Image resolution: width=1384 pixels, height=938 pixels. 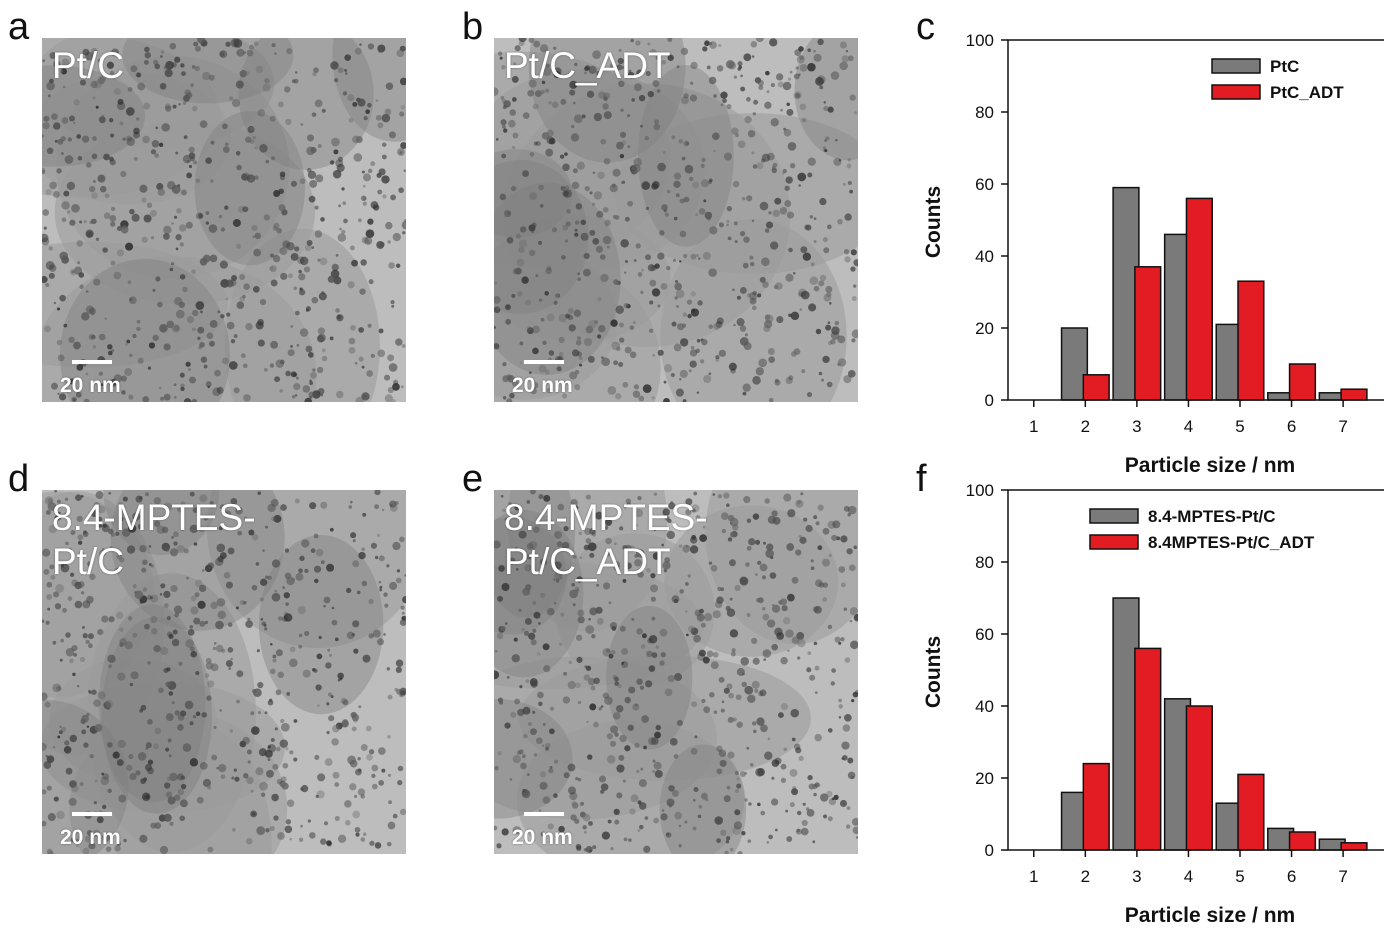 I want to click on panel-letter-f: f, so click(x=921, y=479).